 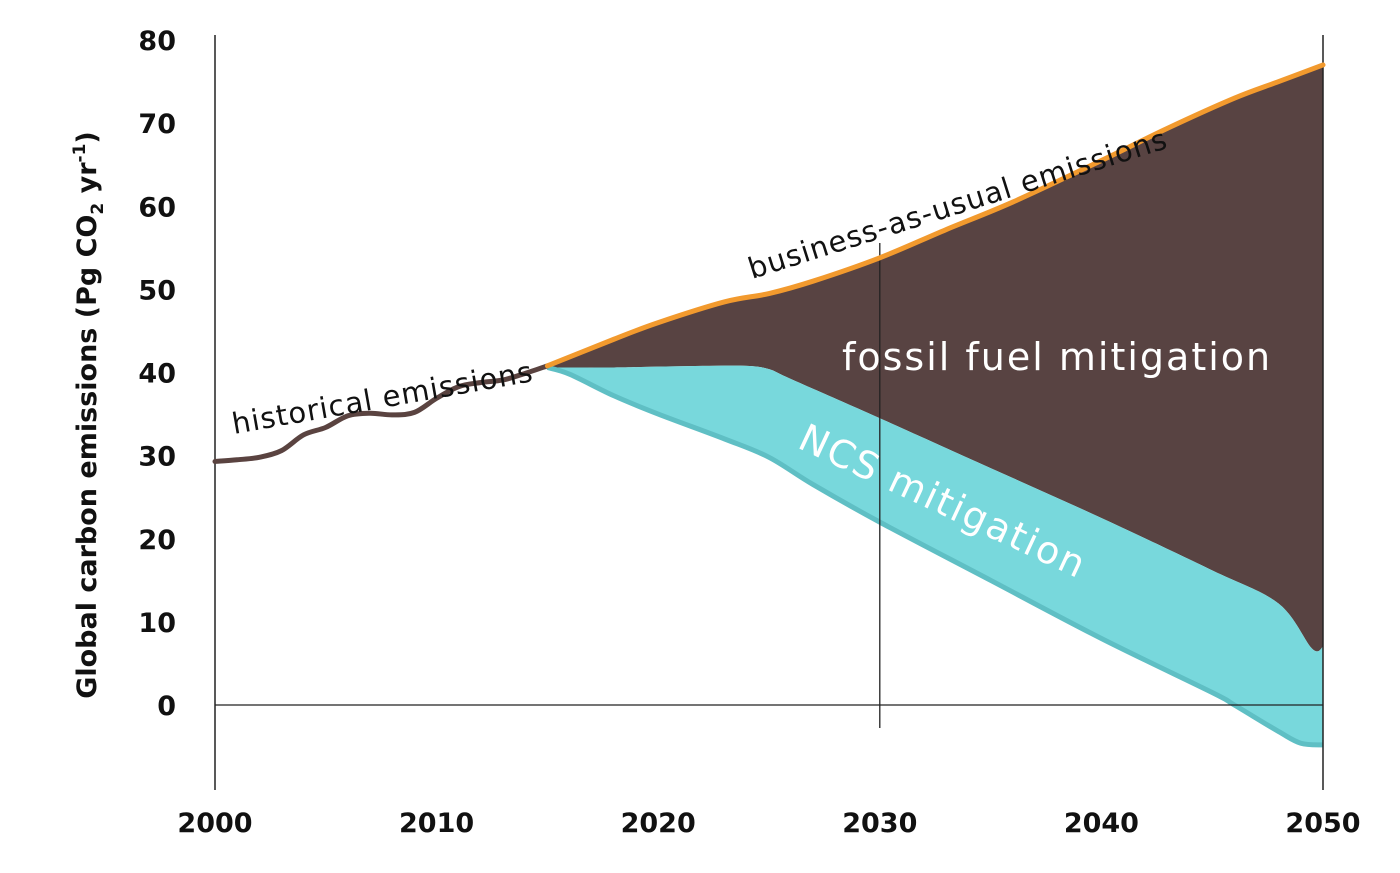 I want to click on x-tick-labels: 2000 2010 2020 2030 2040 2050, so click(x=768, y=823).